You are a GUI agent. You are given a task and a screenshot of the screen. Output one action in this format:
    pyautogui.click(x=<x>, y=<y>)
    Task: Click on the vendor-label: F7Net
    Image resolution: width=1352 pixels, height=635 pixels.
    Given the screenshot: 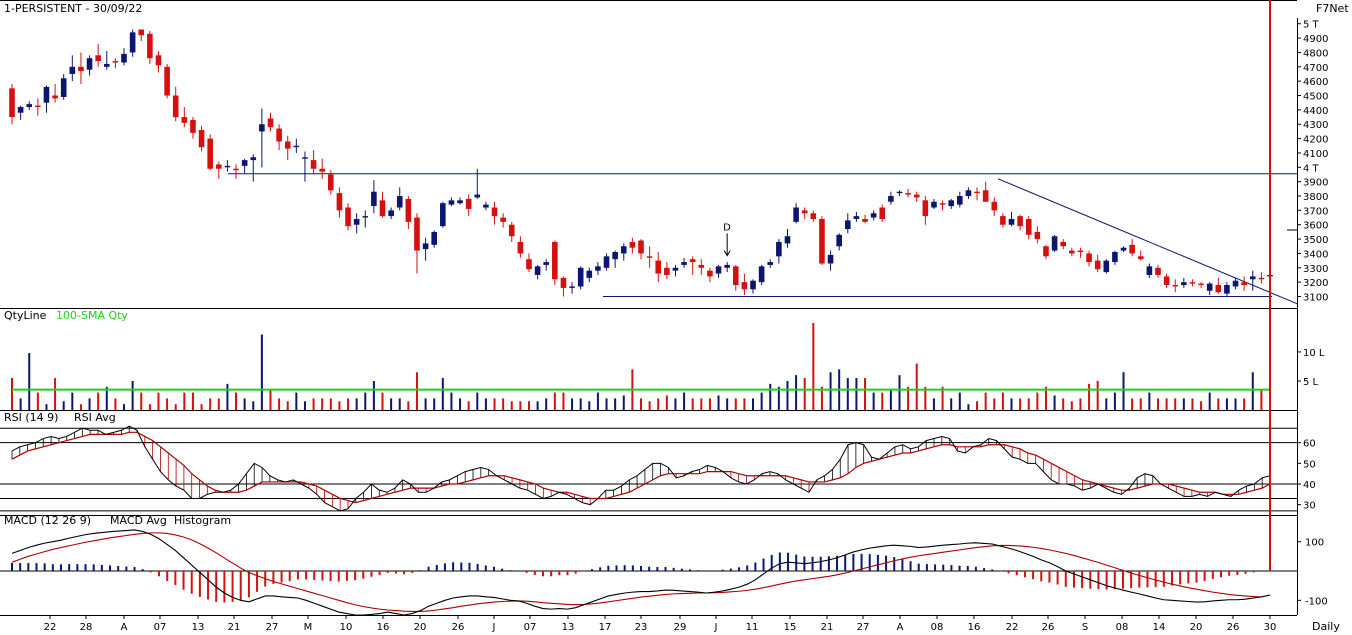 What is the action you would take?
    pyautogui.click(x=1332, y=8)
    